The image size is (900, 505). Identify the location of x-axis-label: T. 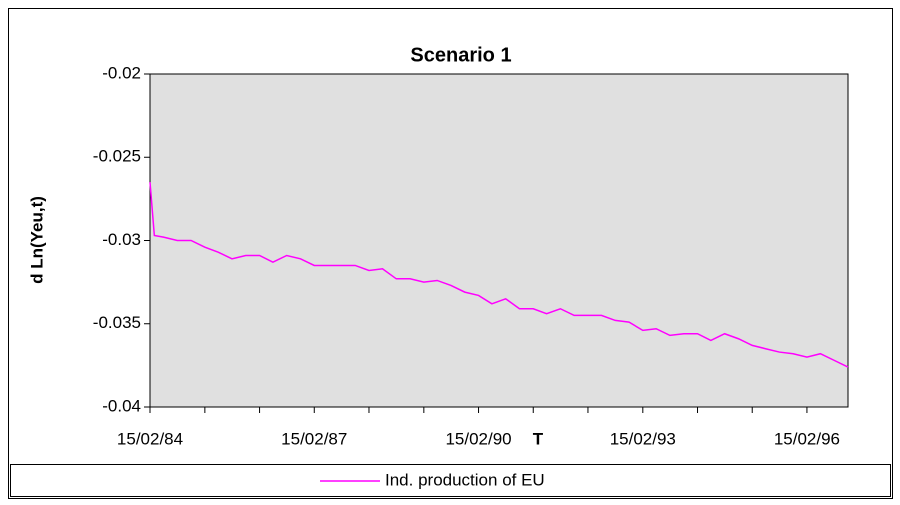
(538, 438).